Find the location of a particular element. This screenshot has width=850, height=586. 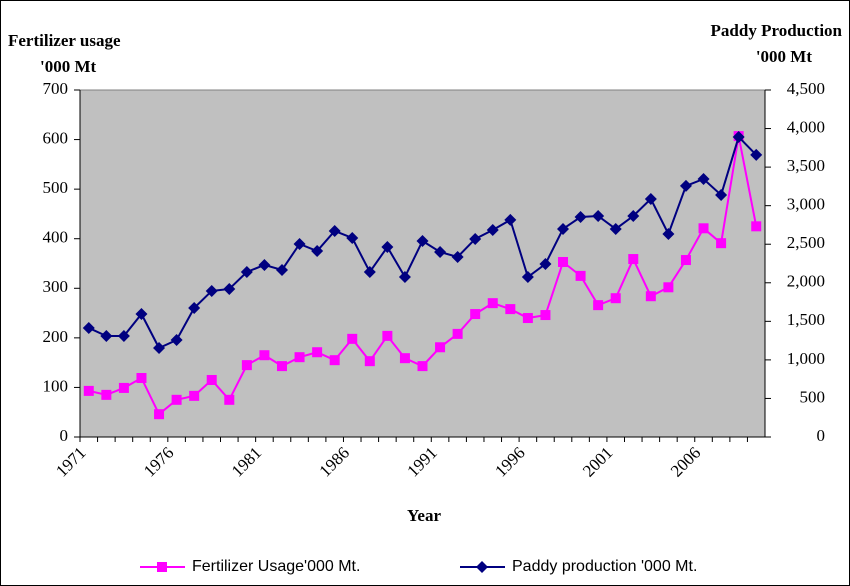

y2-tick-label: 1,000 is located at coordinates (806, 358).